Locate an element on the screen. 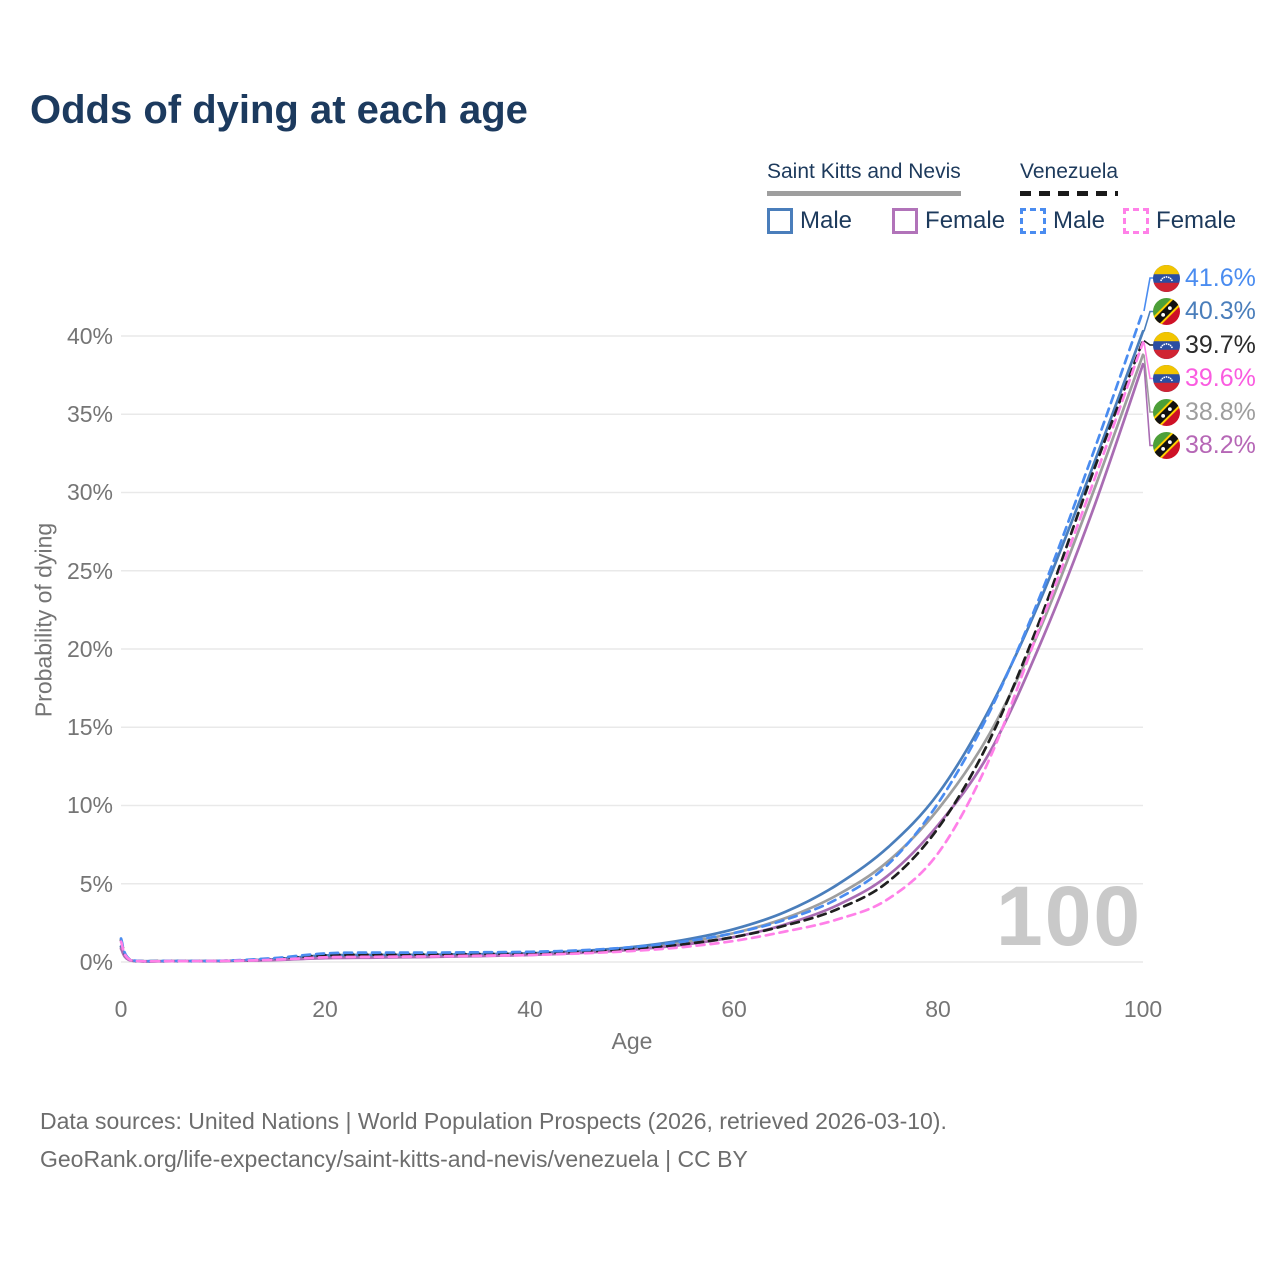 The height and width of the screenshot is (1280, 1280). x-tick: 100 is located at coordinates (1143, 1009).